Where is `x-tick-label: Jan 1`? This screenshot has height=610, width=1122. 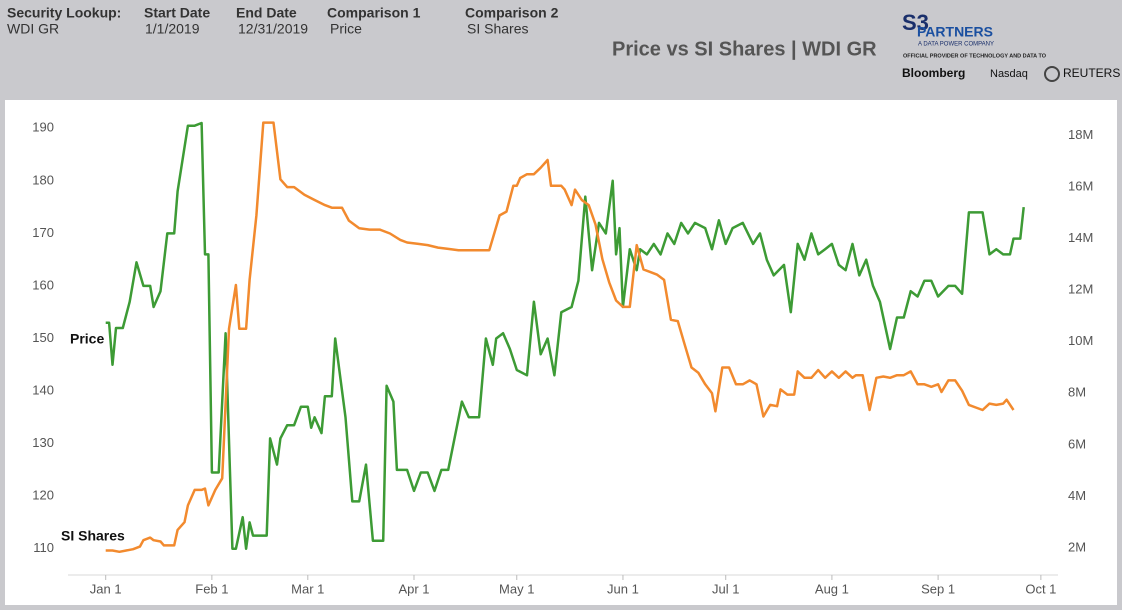 x-tick-label: Jan 1 is located at coordinates (106, 588).